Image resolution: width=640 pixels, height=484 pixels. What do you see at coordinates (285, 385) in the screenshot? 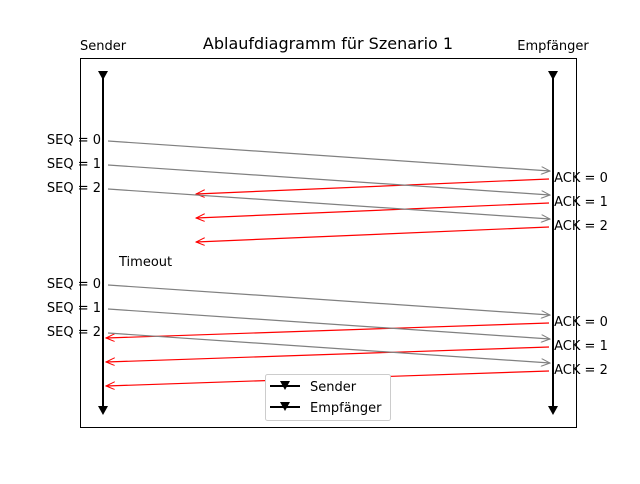
I see `legend-sender-marker` at bounding box center [285, 385].